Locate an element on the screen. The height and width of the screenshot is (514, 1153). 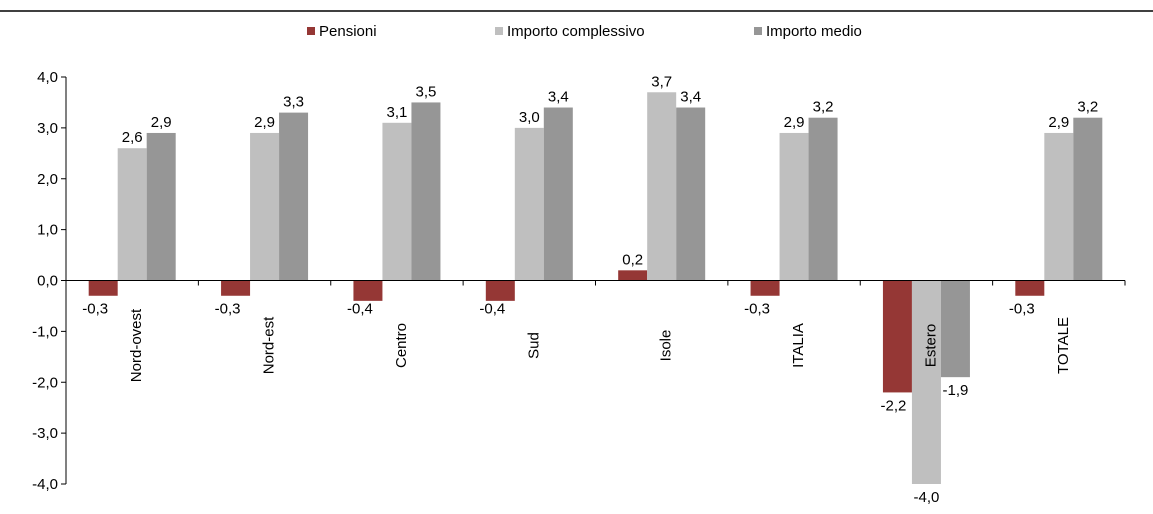
legend-label: Importo complessivo is located at coordinates (576, 31).